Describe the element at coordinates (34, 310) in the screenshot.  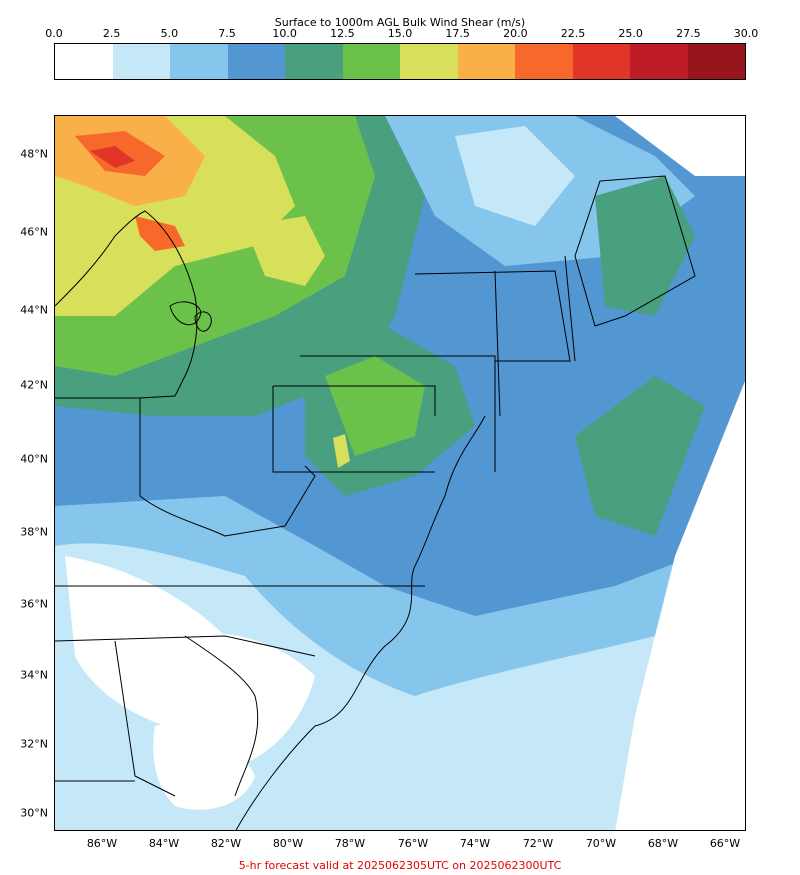
I see `latitude-label: 44°N` at that location.